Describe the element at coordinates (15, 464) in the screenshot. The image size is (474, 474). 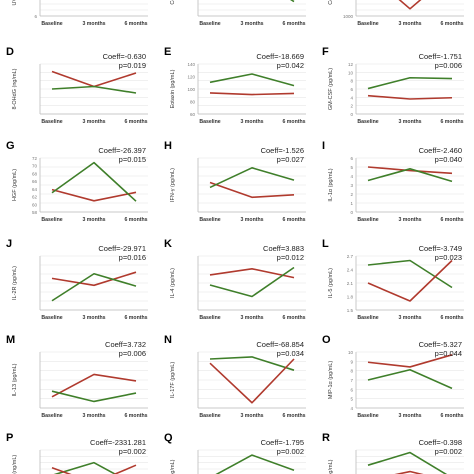
I see `y-axis-label: Epi (ng/mL)` at that location.